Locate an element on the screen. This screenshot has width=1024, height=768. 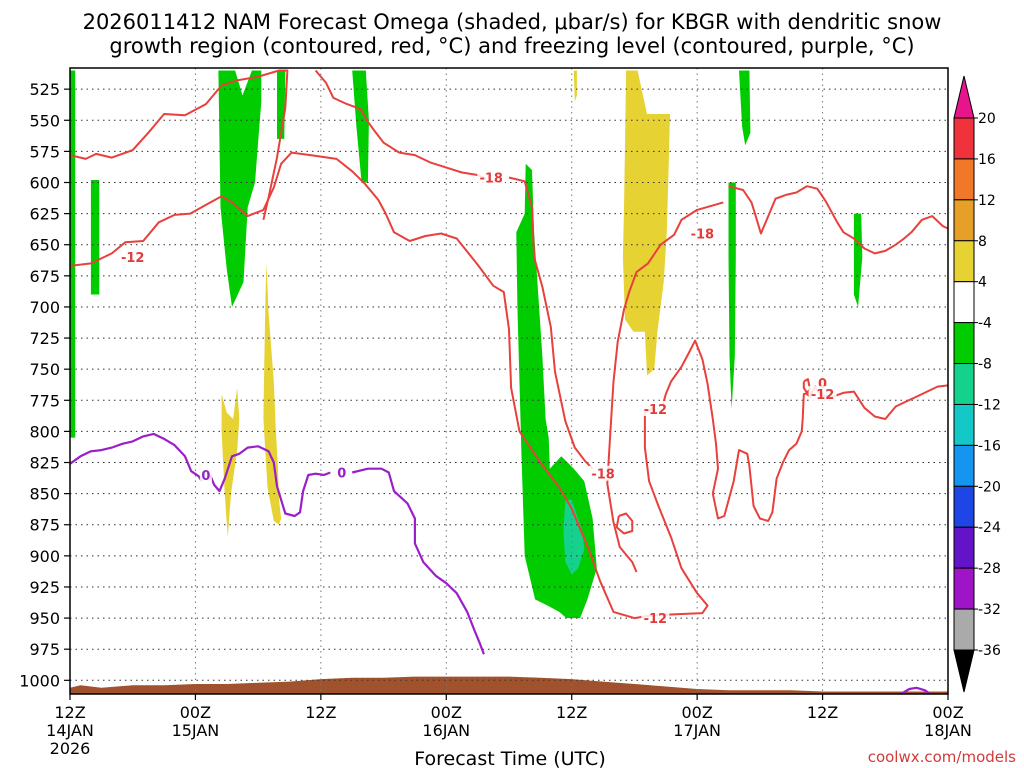
y-tick-label-725: 725 is located at coordinates (44, 338).